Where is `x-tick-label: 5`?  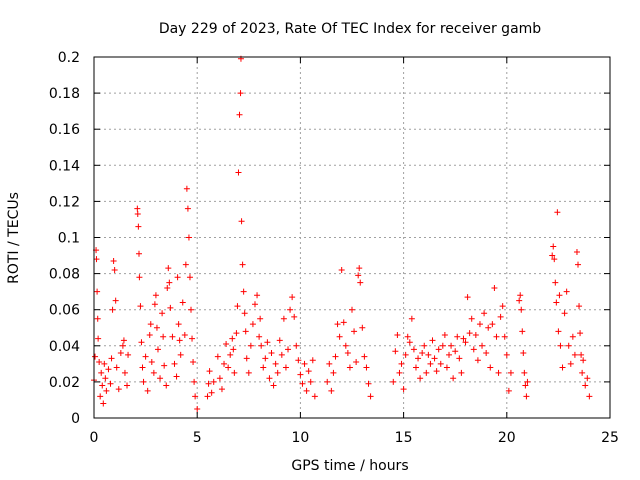 x-tick-label: 5 is located at coordinates (197, 438).